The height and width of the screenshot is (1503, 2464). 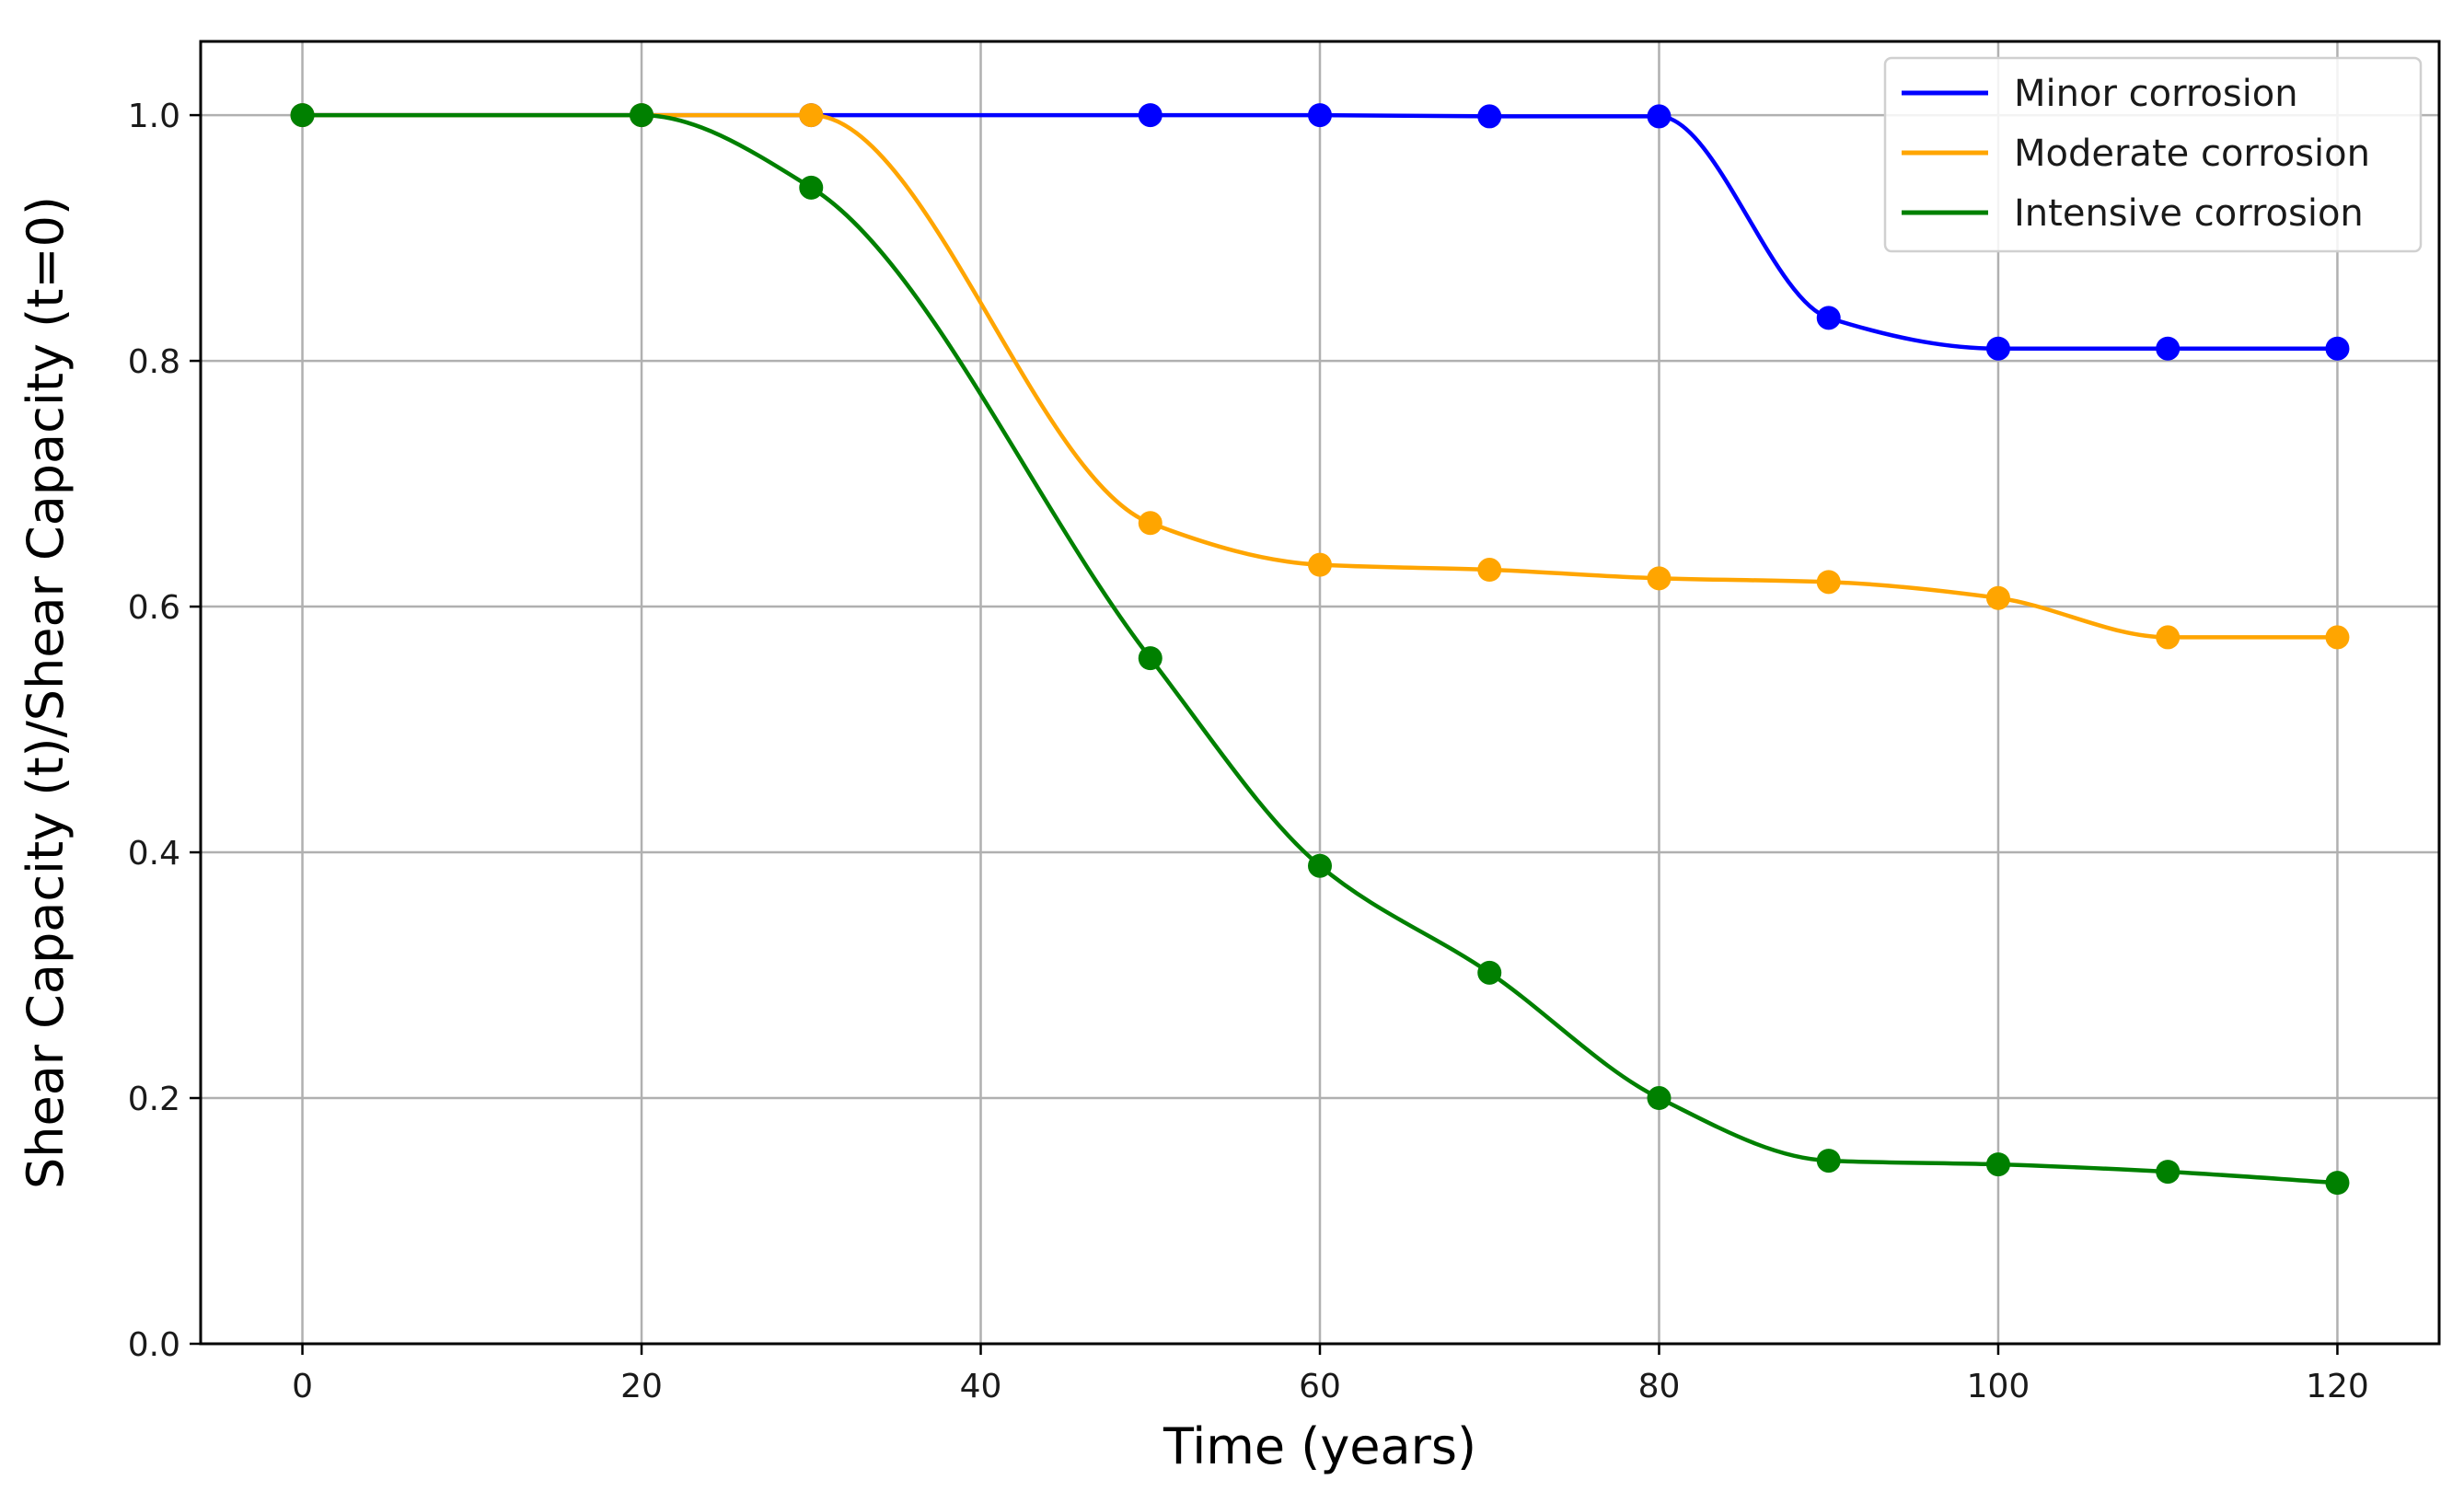 What do you see at coordinates (154, 1100) in the screenshot?
I see `y-tick-label: 0.2` at bounding box center [154, 1100].